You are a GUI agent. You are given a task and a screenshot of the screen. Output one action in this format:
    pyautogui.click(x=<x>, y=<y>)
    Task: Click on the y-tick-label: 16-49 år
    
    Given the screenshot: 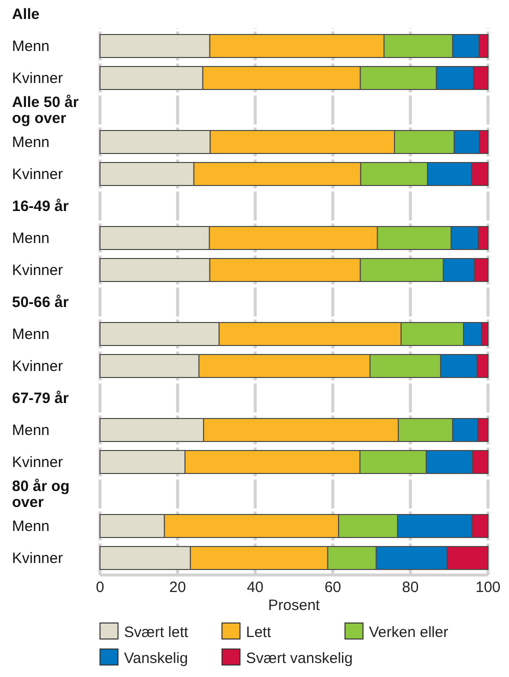 What is the action you would take?
    pyautogui.click(x=40, y=206)
    